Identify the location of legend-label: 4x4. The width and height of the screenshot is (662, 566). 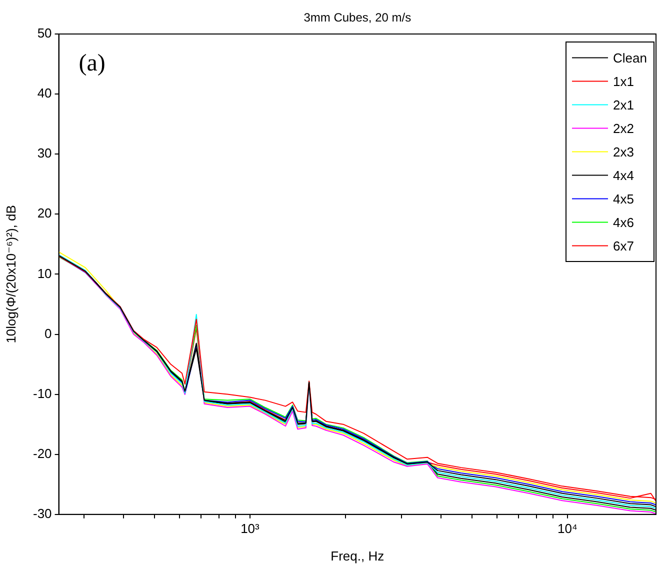
(623, 175).